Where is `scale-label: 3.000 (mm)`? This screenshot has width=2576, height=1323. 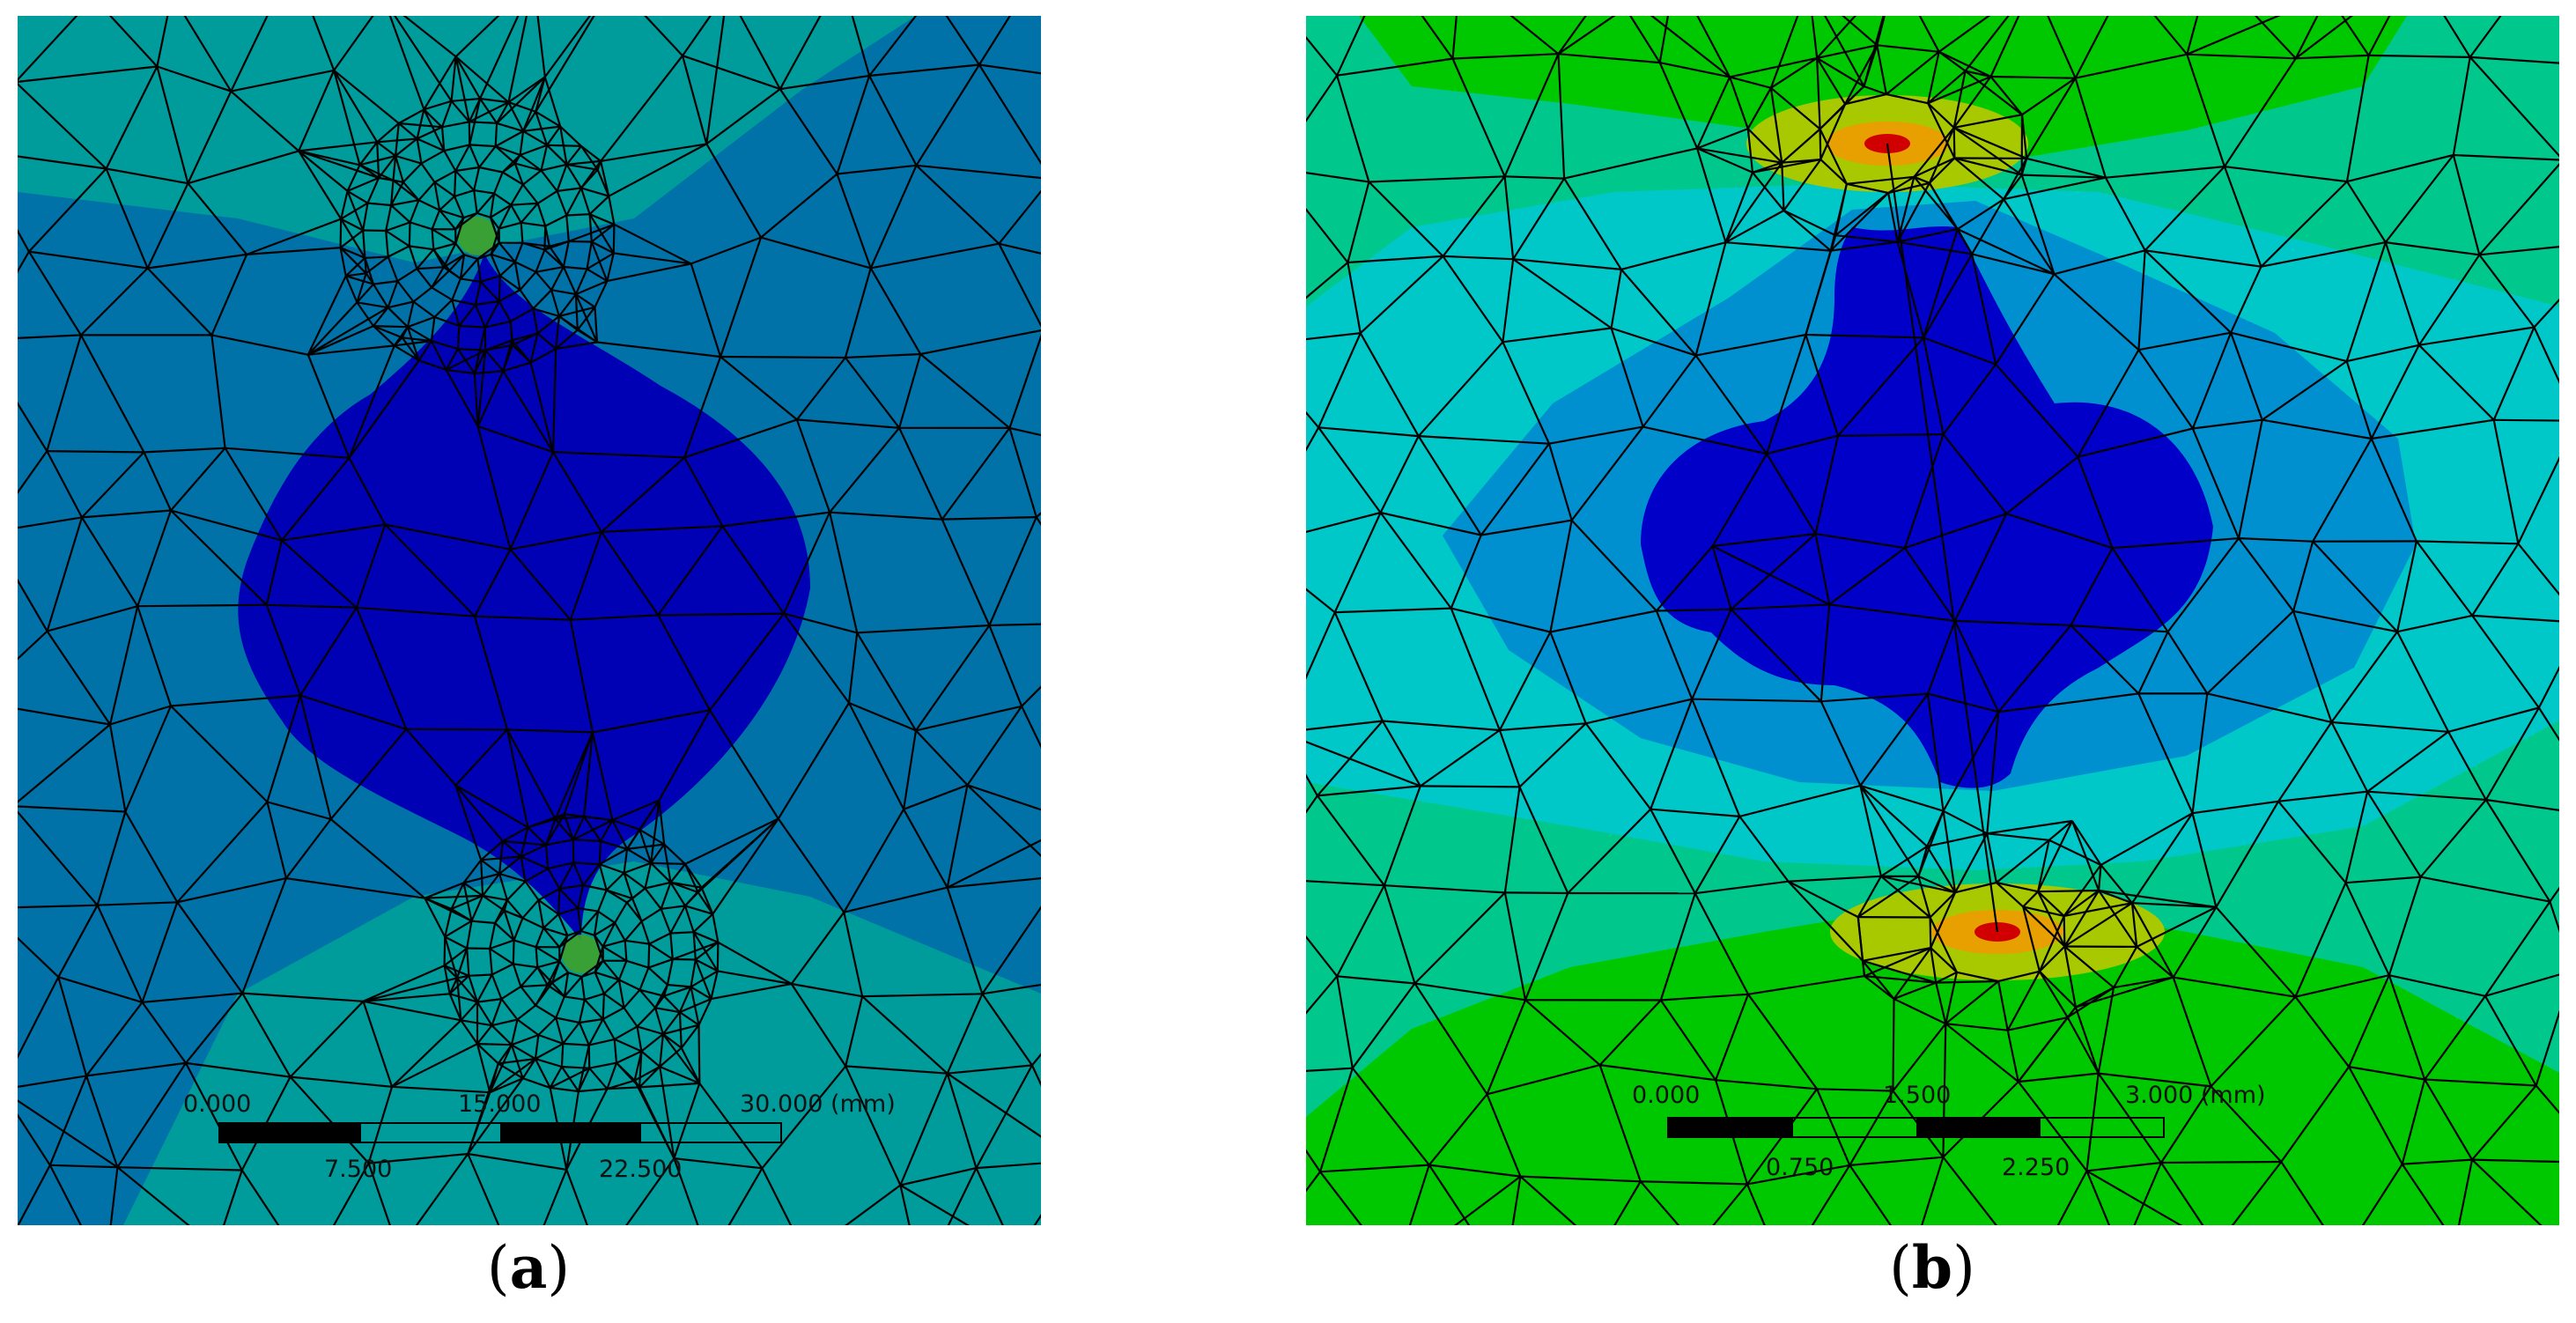
scale-label: 3.000 (mm) is located at coordinates (2195, 1095).